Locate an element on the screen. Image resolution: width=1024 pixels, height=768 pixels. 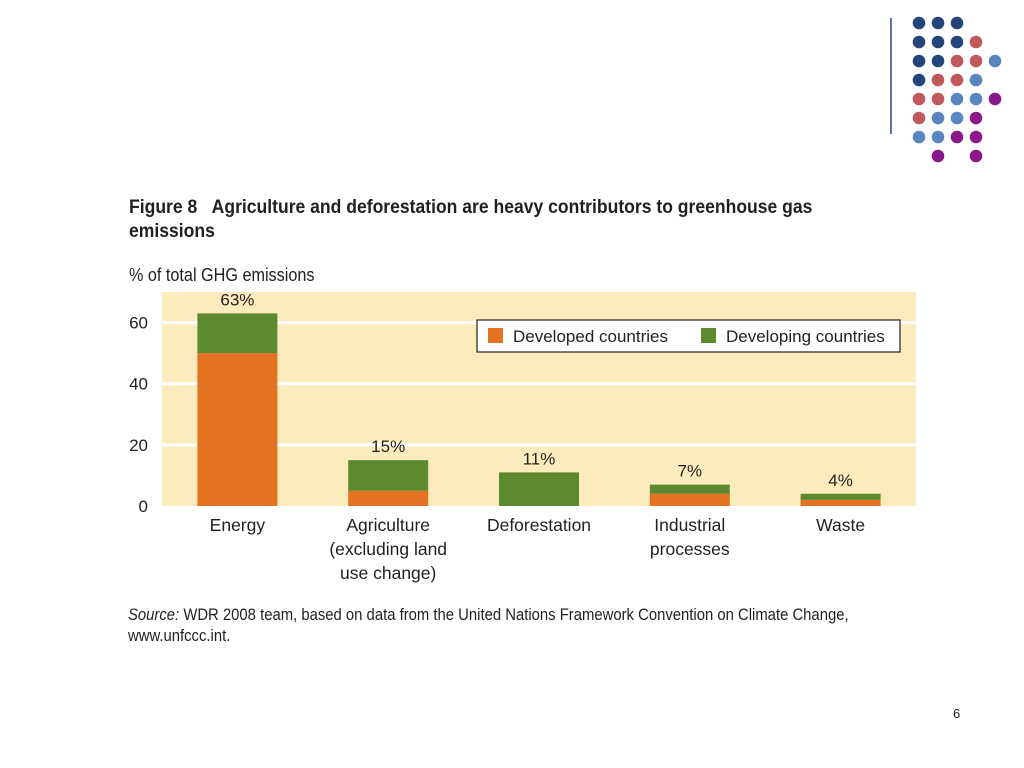
x-tick-label: (excluding land is located at coordinates (388, 549).